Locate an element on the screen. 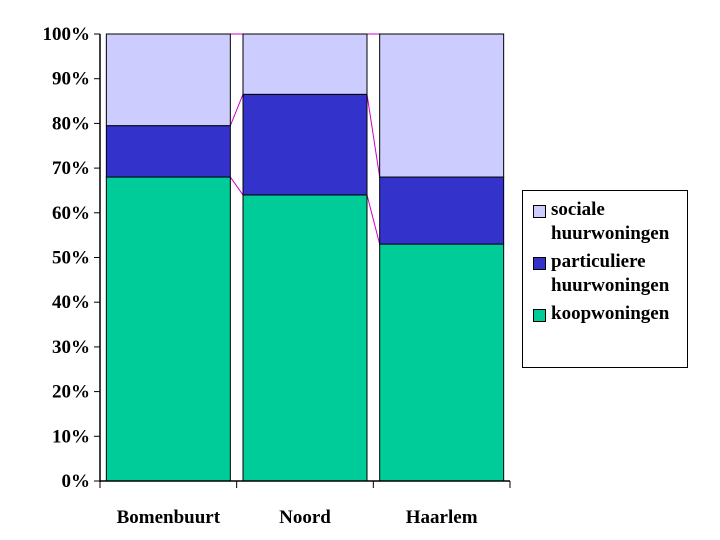 Image resolution: width=720 pixels, height=540 pixels. bar-noord-koopwoningen is located at coordinates (305, 338).